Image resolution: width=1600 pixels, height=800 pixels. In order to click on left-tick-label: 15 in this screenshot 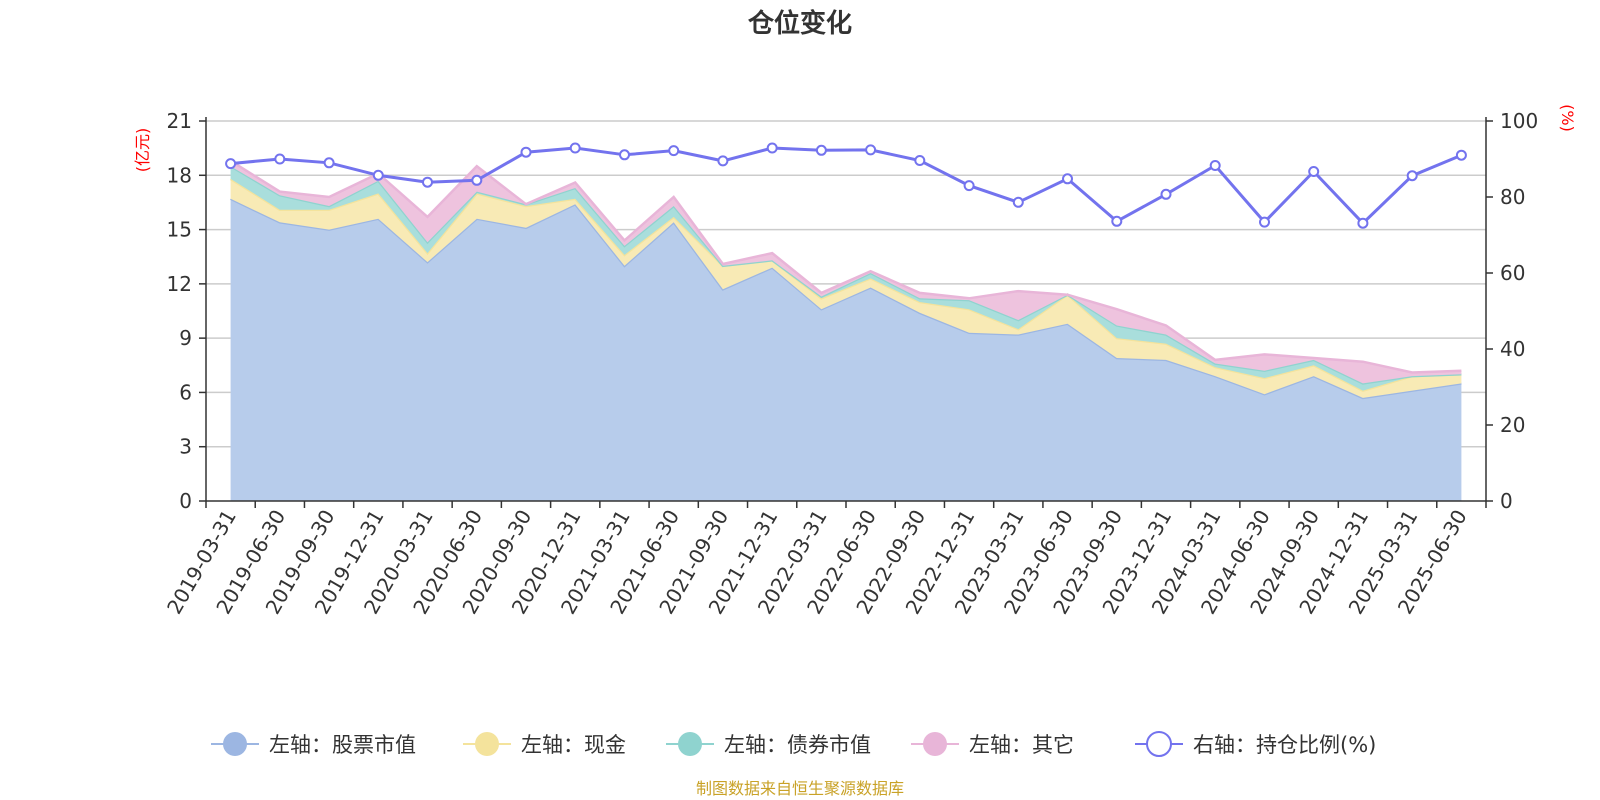, I will do `click(179, 230)`.